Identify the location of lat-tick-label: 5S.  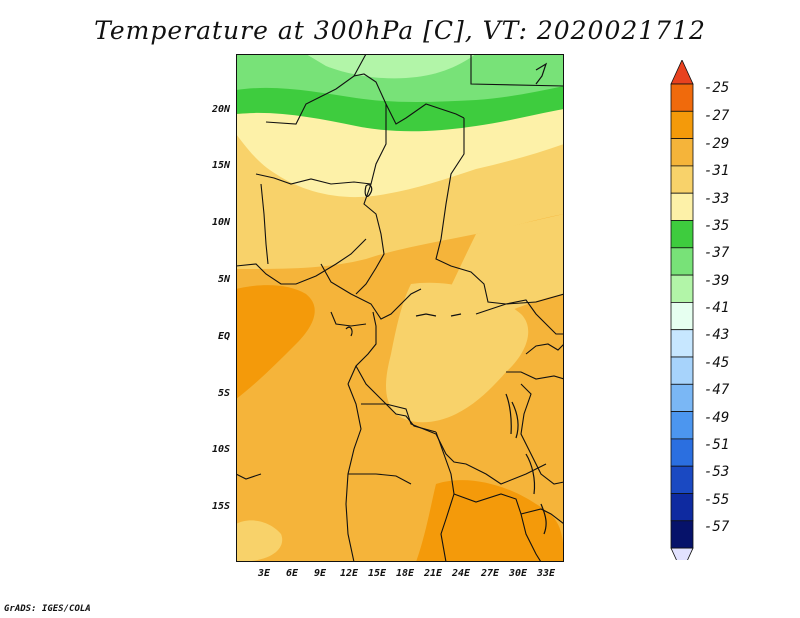
(223, 393).